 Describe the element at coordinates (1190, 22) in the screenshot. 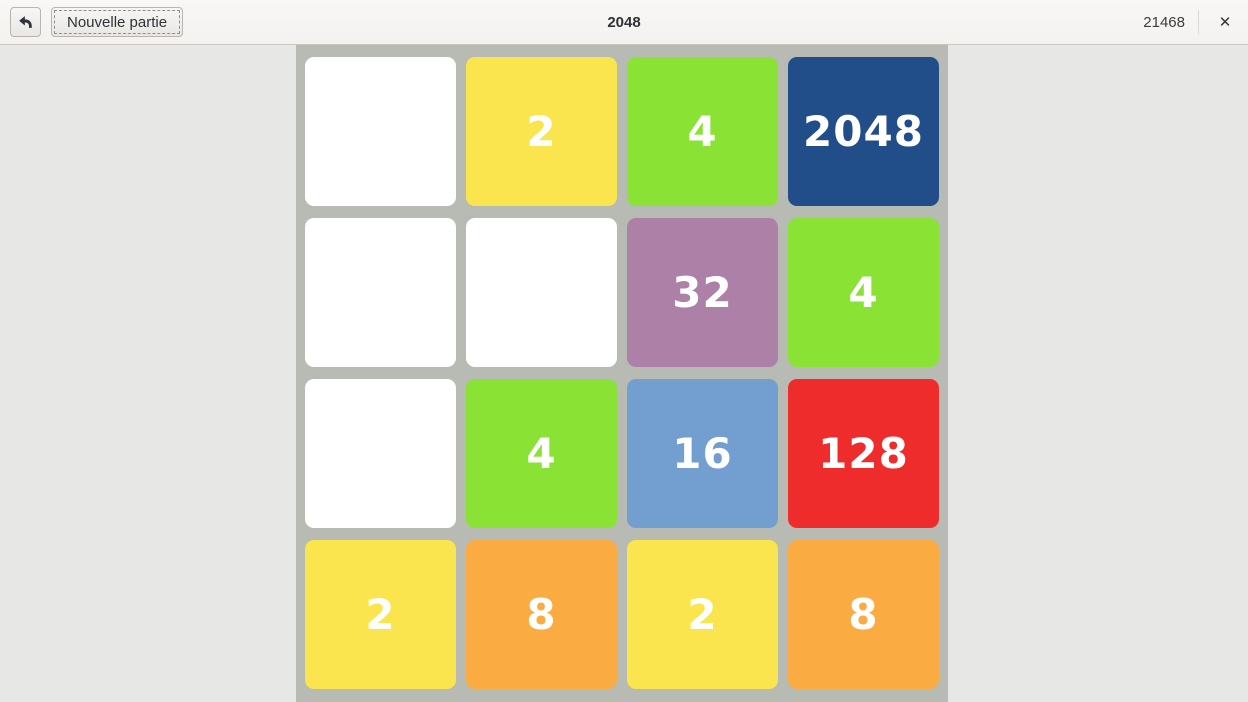

I see `header-right: 21468 ✕` at that location.